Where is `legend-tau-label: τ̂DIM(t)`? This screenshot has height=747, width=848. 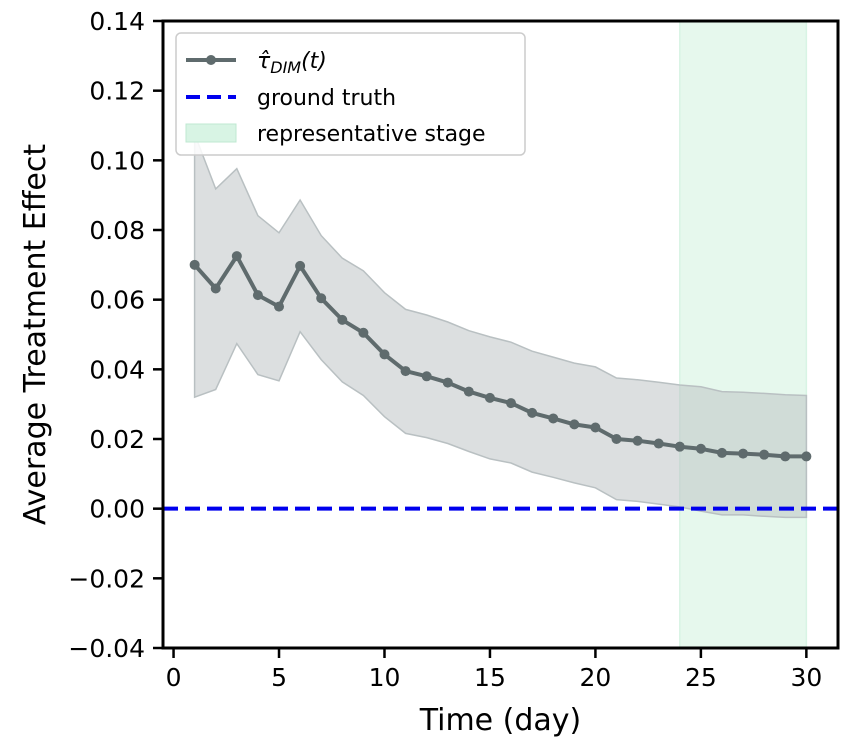 legend-tau-label: τ̂DIM(t) is located at coordinates (292, 63).